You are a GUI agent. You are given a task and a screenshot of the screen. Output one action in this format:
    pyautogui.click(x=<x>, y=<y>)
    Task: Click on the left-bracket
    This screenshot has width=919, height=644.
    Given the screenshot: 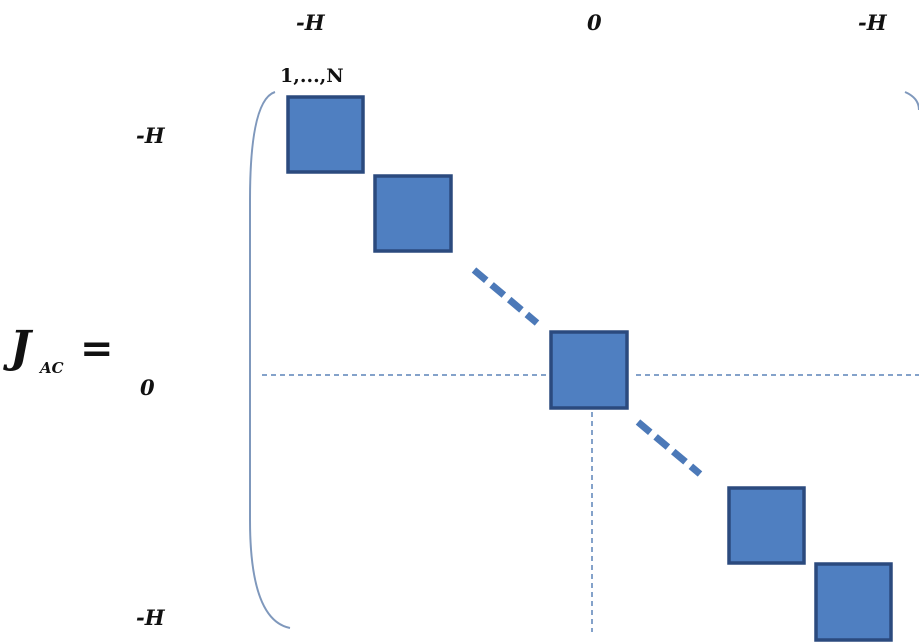 What is the action you would take?
    pyautogui.click(x=270, y=360)
    